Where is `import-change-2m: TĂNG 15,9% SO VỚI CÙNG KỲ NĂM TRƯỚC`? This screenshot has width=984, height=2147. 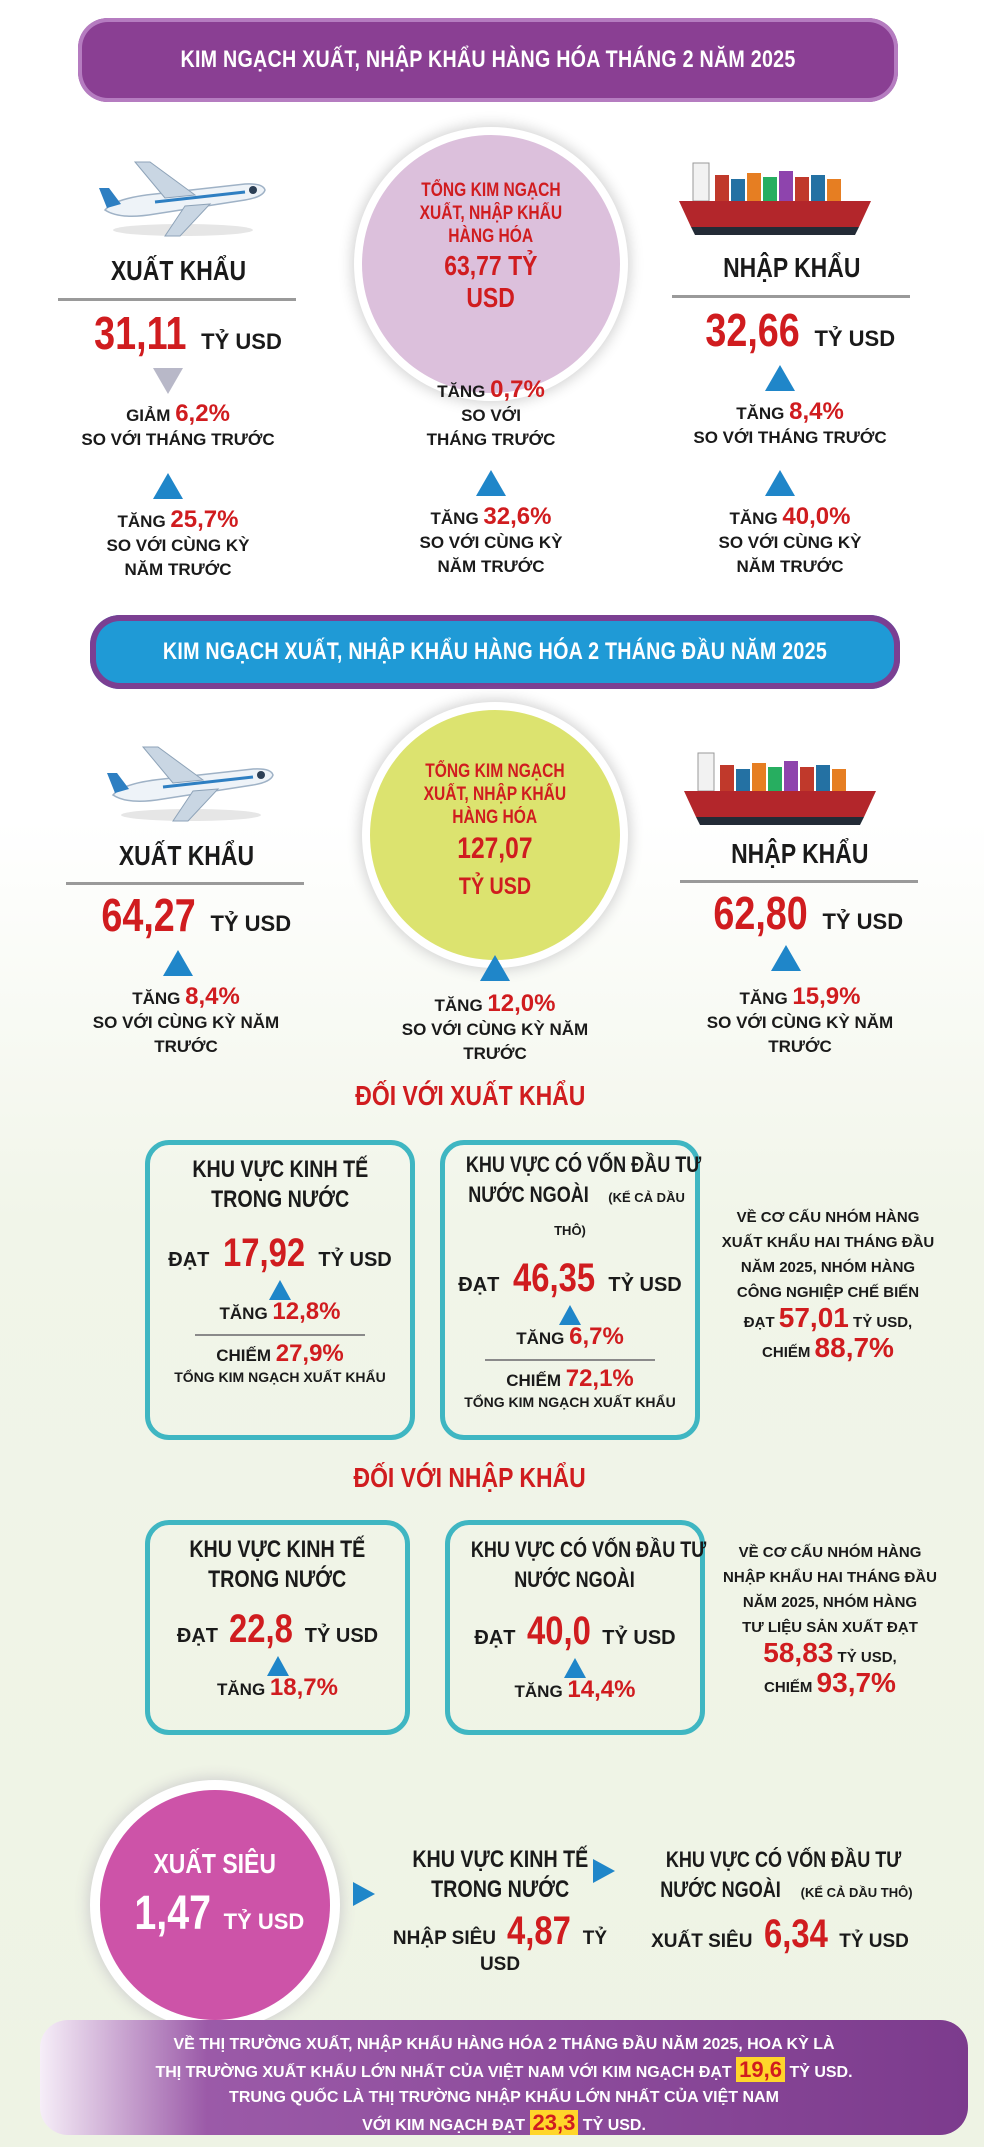 import-change-2m: TĂNG 15,9% SO VỚI CÙNG KỲ NĂM TRƯỚC is located at coordinates (800, 1020).